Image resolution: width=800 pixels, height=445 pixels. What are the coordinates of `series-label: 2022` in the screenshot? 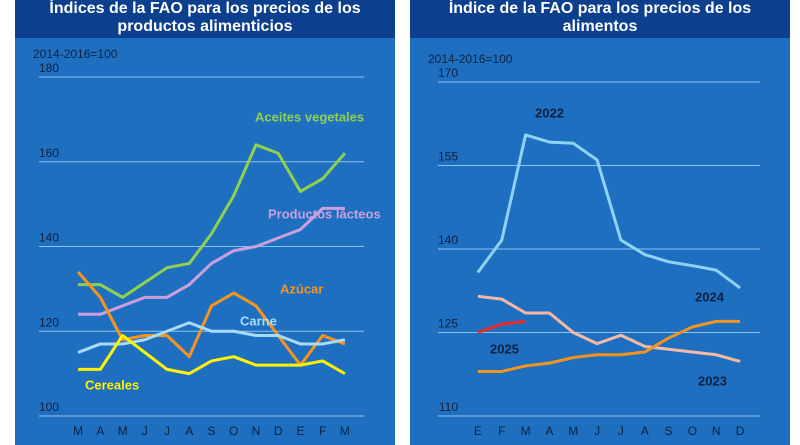 It's located at (549, 112).